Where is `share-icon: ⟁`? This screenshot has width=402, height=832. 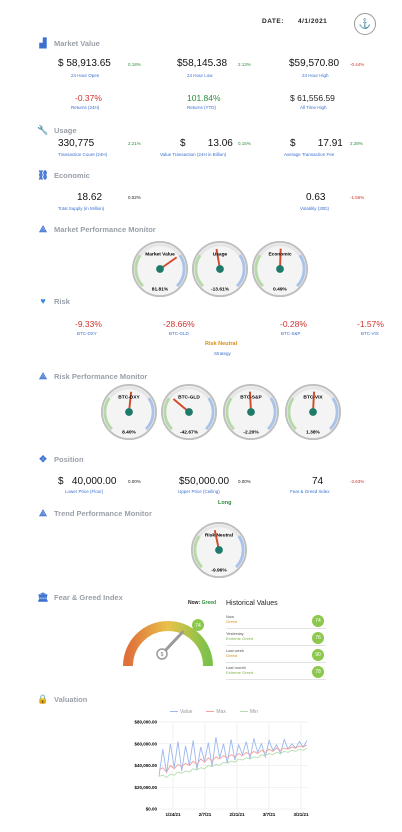 share-icon: ⟁ is located at coordinates (43, 375).